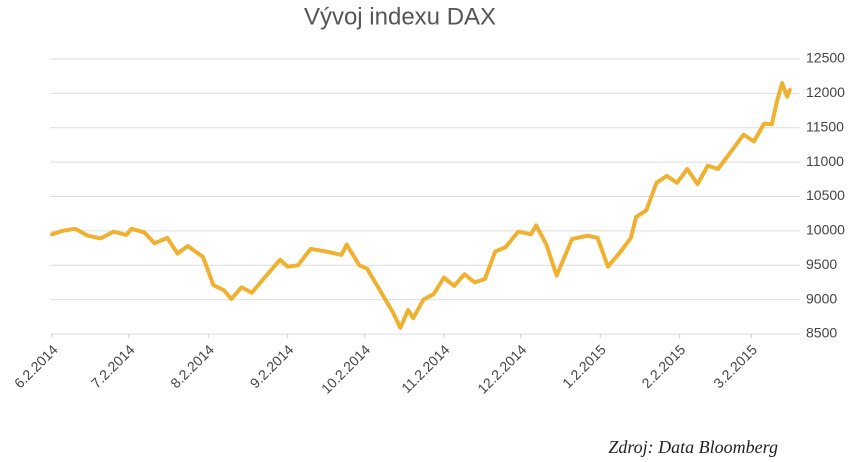 This screenshot has width=859, height=462. Describe the element at coordinates (821, 264) in the screenshot. I see `y-tick-label: 9500` at that location.